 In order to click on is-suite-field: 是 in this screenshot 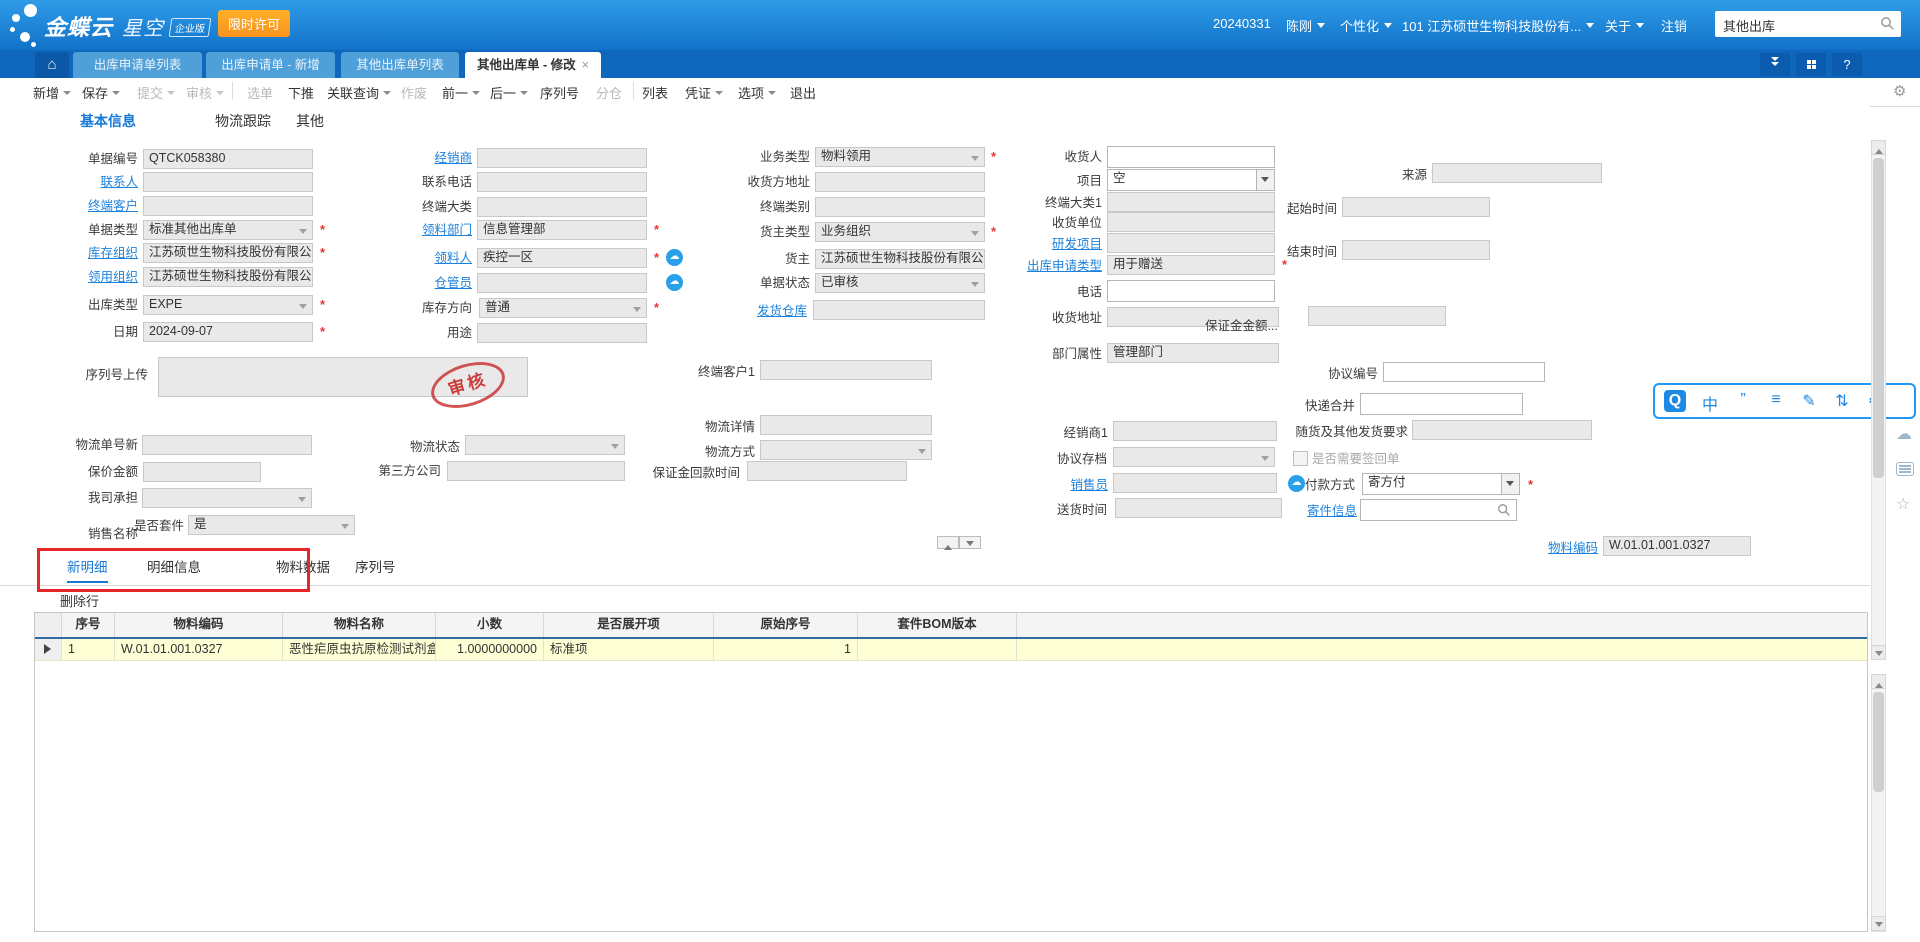, I will do `click(271, 525)`.